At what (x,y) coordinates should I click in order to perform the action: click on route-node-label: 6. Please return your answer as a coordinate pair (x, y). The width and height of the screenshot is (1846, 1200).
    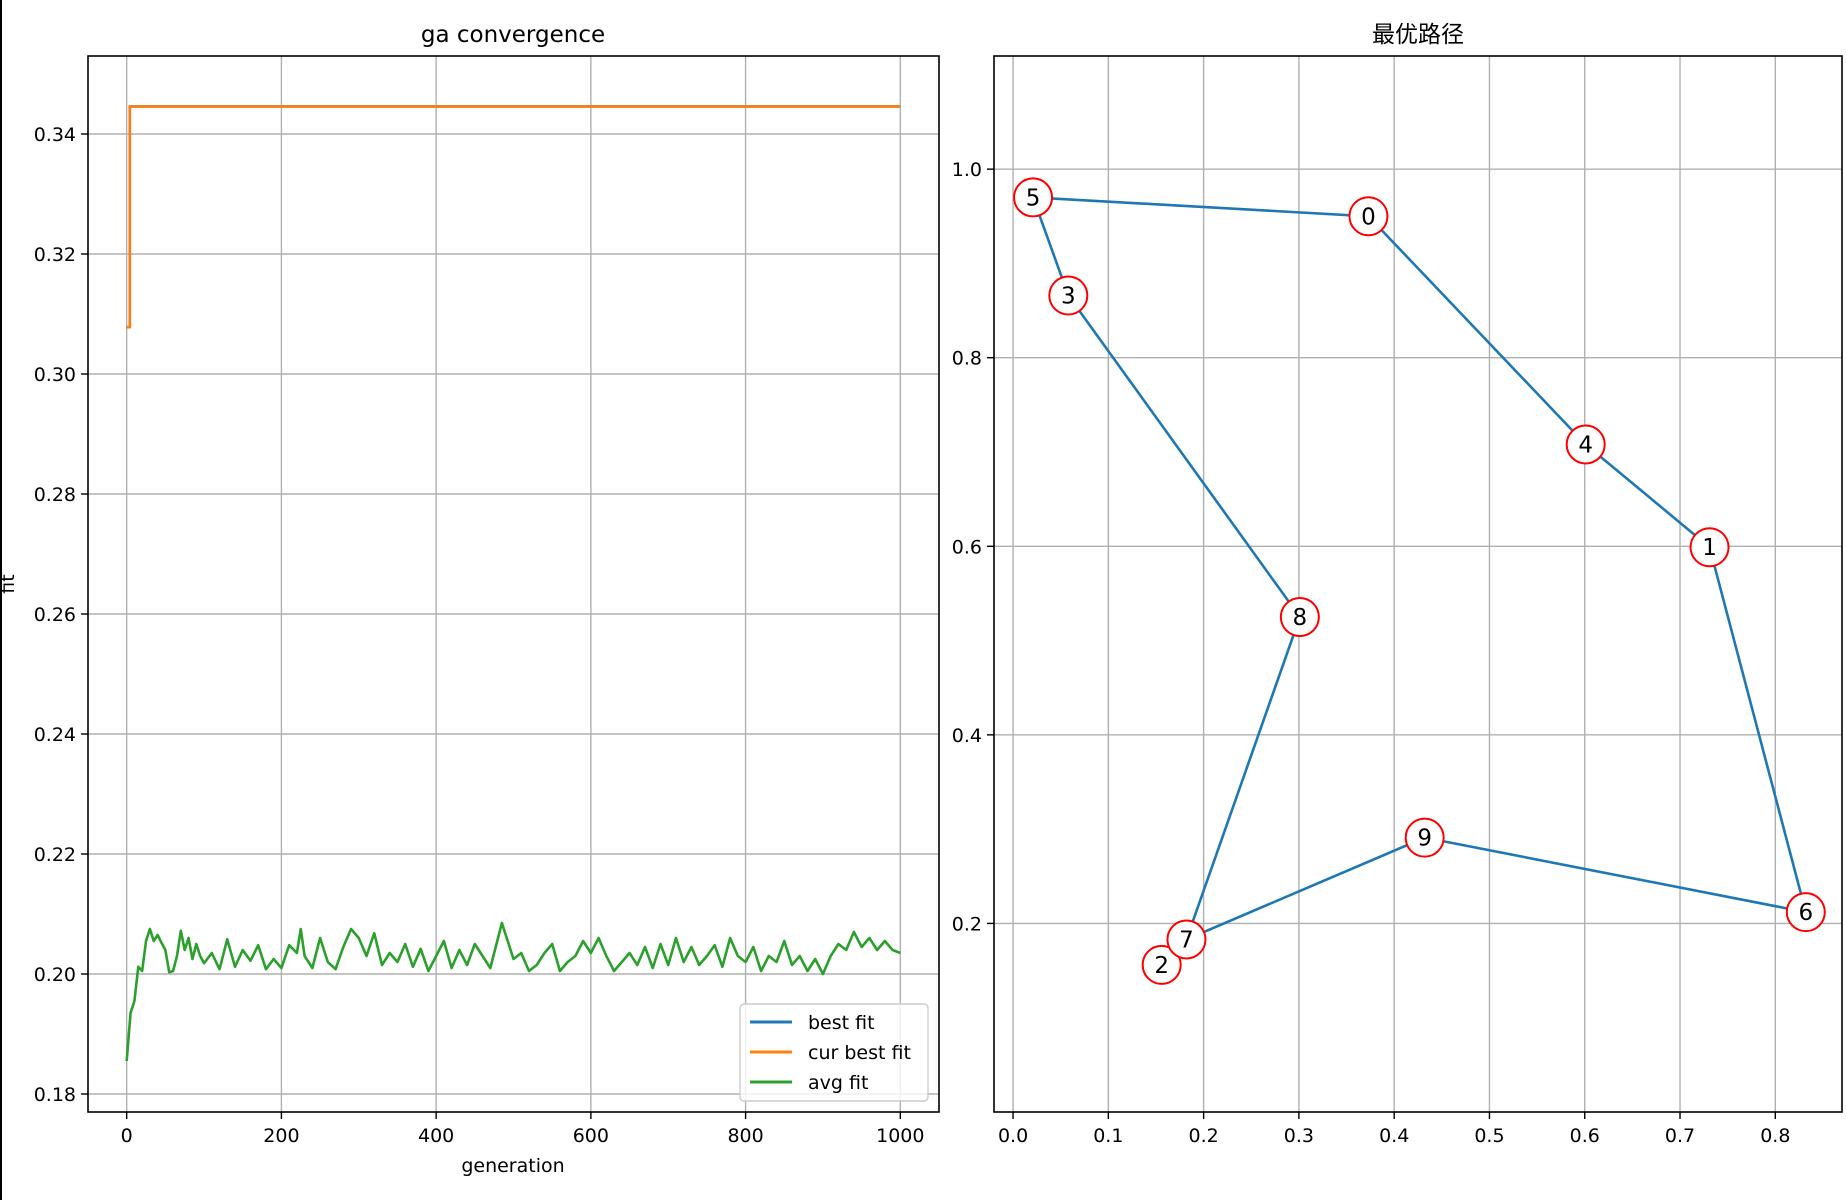
    Looking at the image, I should click on (1805, 913).